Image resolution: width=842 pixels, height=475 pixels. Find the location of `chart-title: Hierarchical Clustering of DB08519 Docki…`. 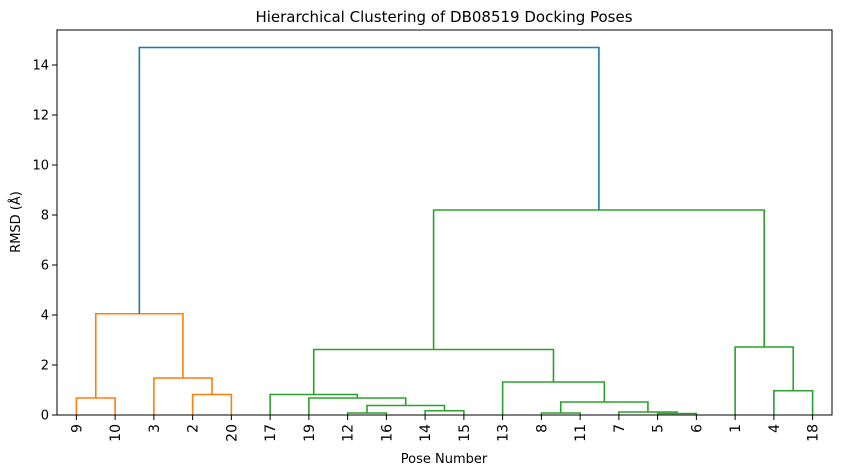

chart-title: Hierarchical Clustering of DB08519 Docki… is located at coordinates (443, 17).